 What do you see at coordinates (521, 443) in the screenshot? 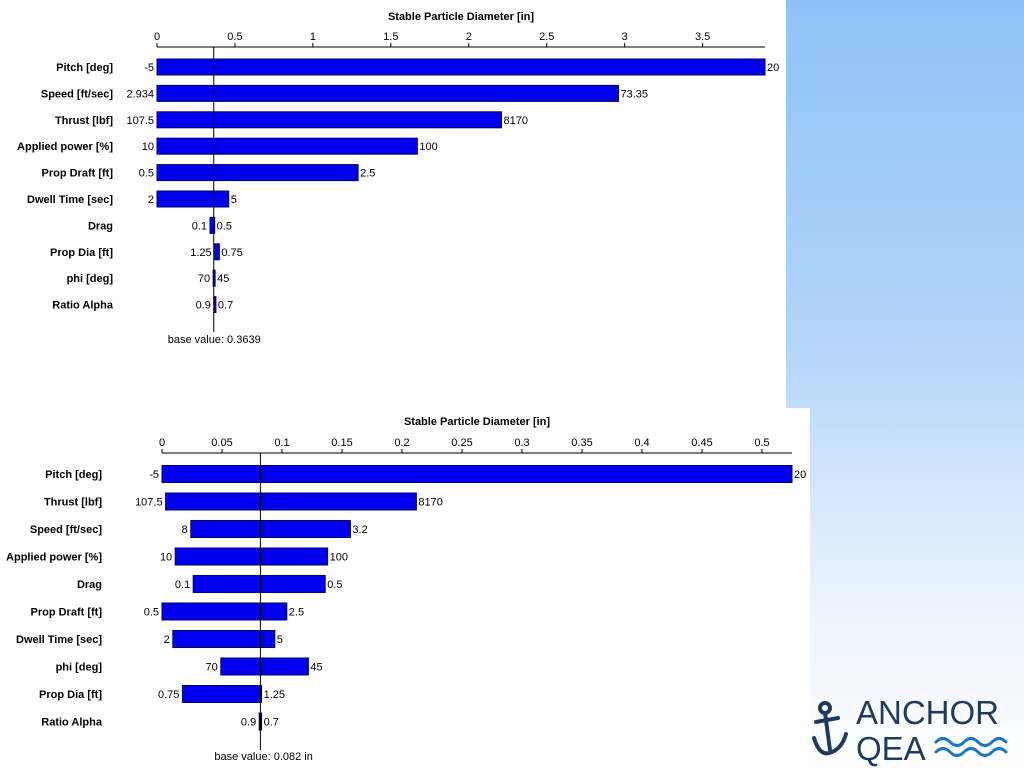
I see `x-tick-label: 0.3` at bounding box center [521, 443].